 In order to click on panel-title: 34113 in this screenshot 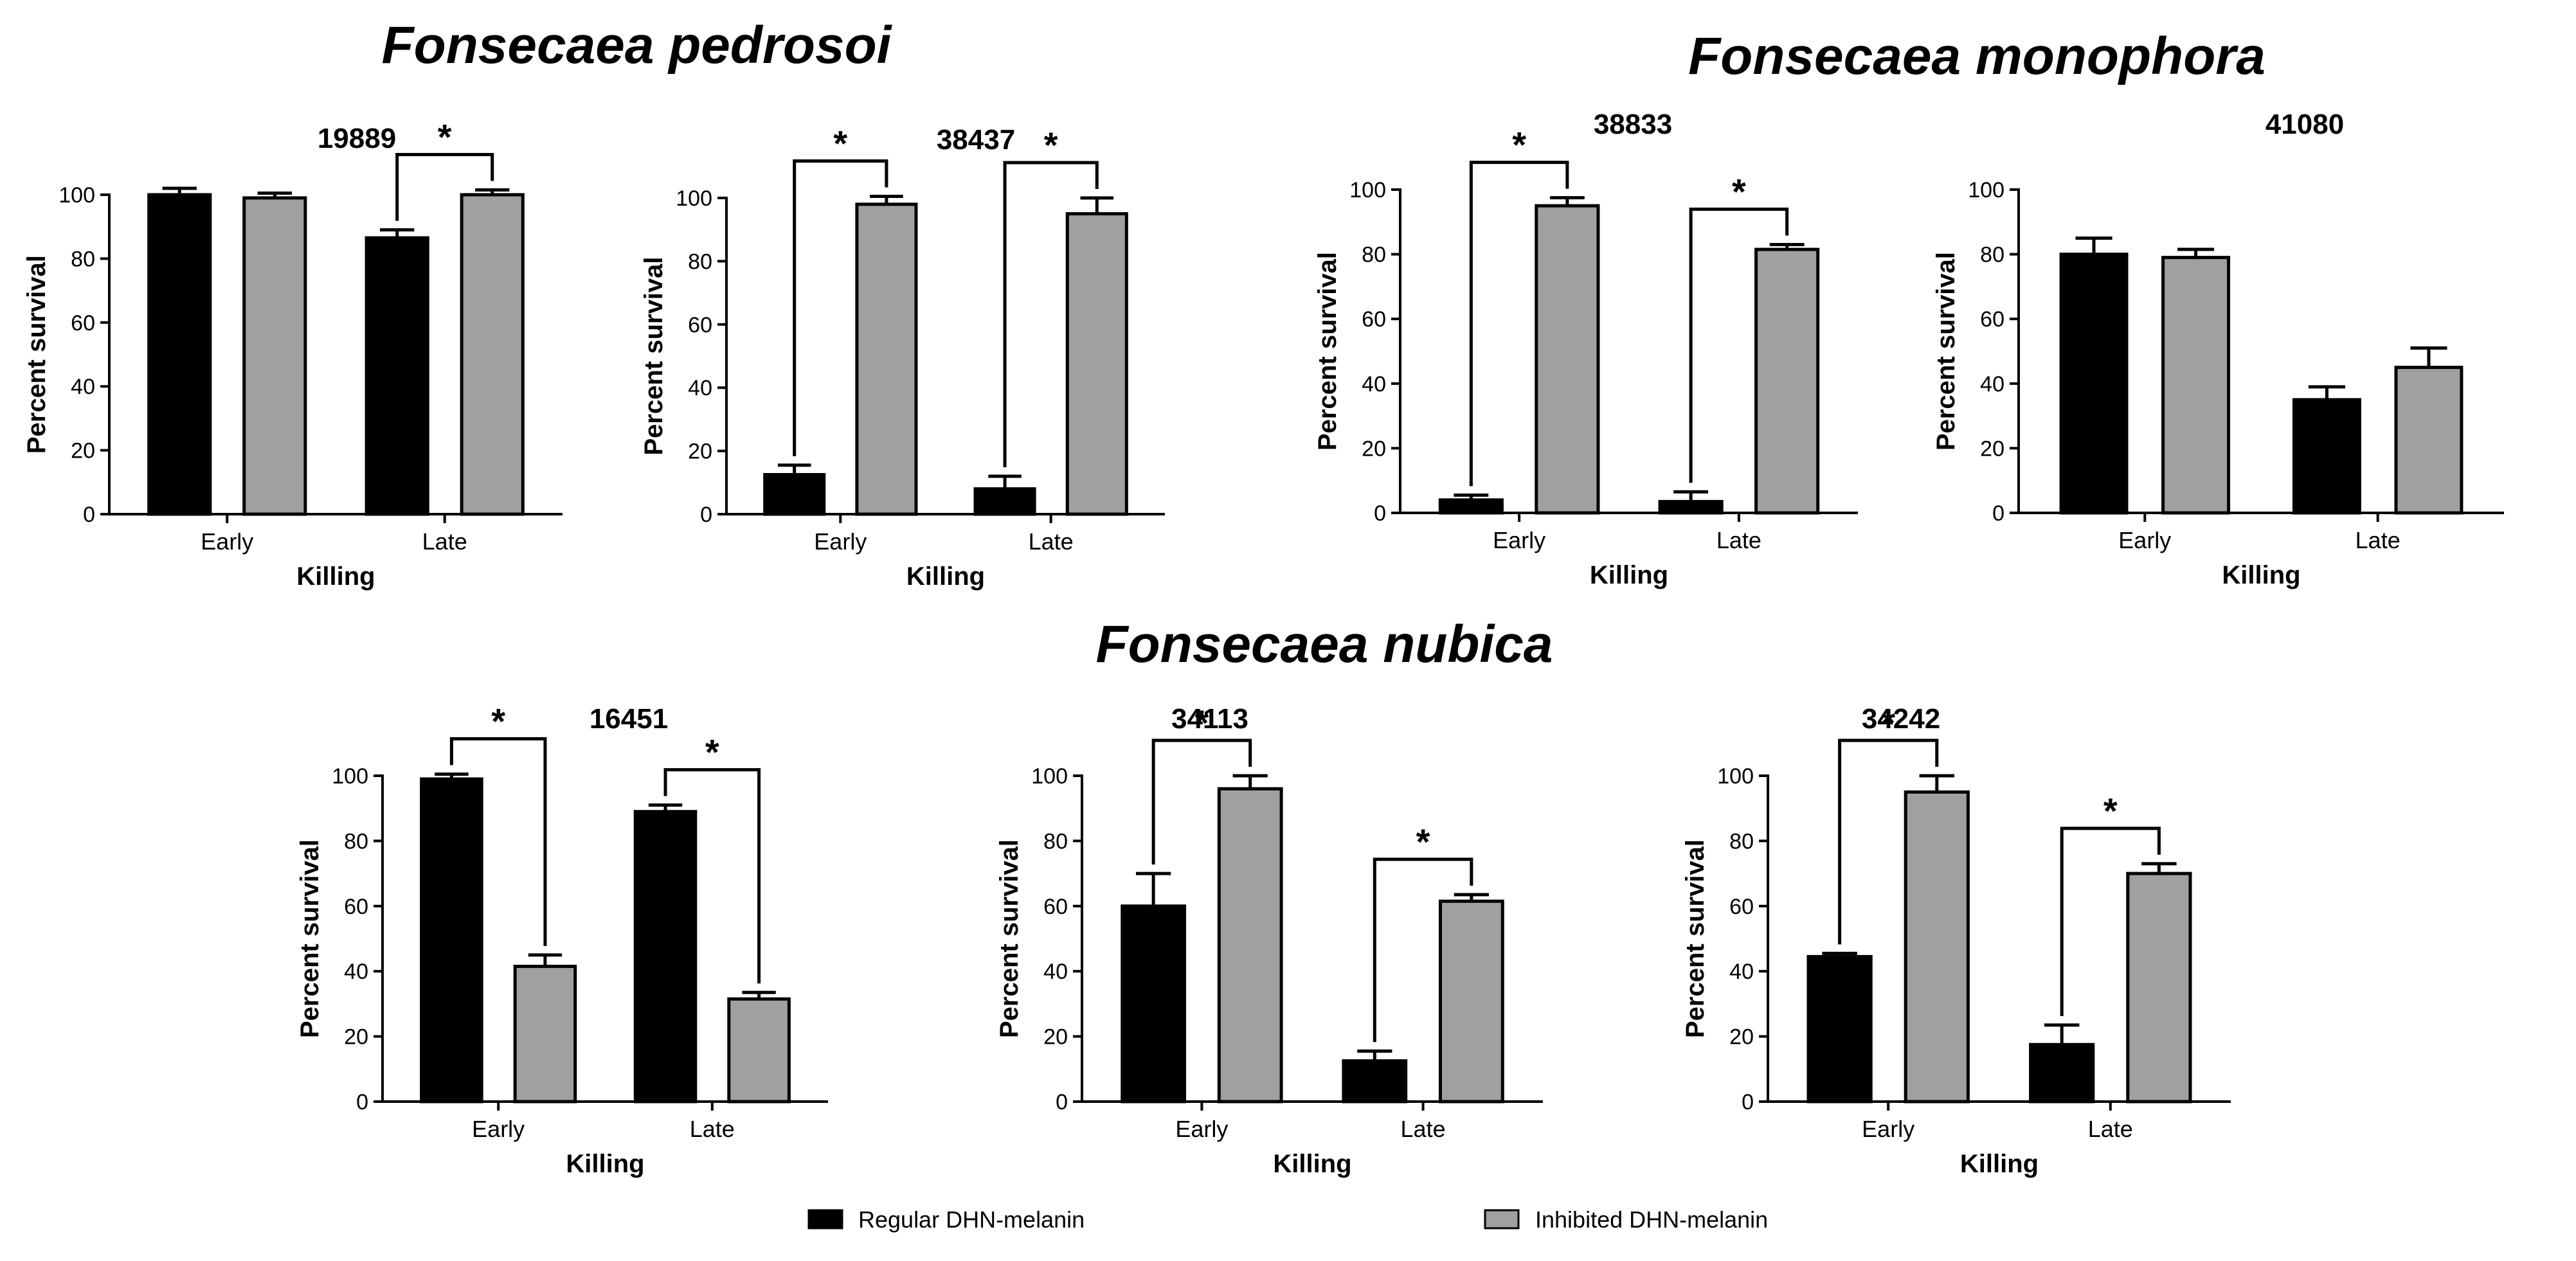, I will do `click(1209, 719)`.